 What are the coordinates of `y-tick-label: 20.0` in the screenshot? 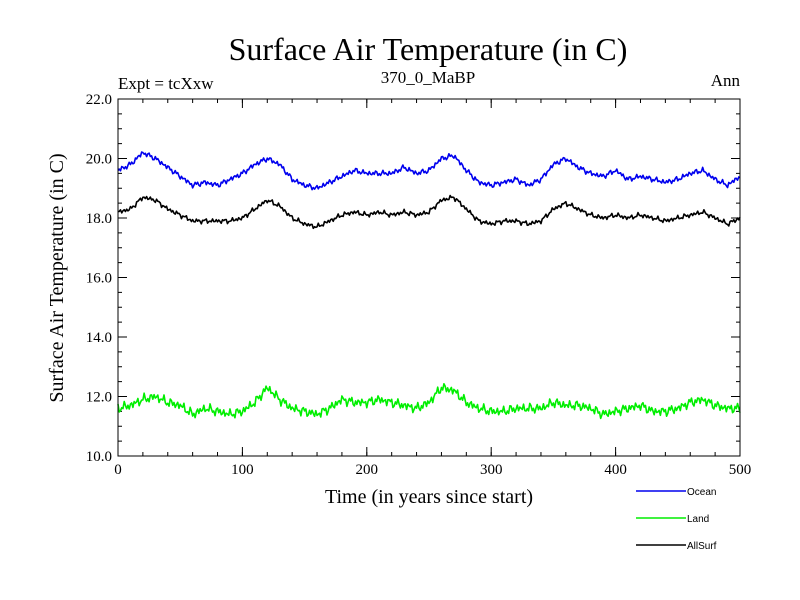 It's located at (99, 160).